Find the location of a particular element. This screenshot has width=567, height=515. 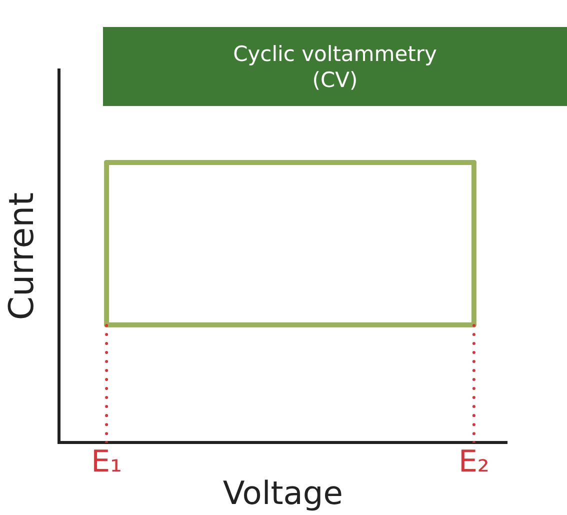

x-tick-label: E₂ is located at coordinates (474, 462).